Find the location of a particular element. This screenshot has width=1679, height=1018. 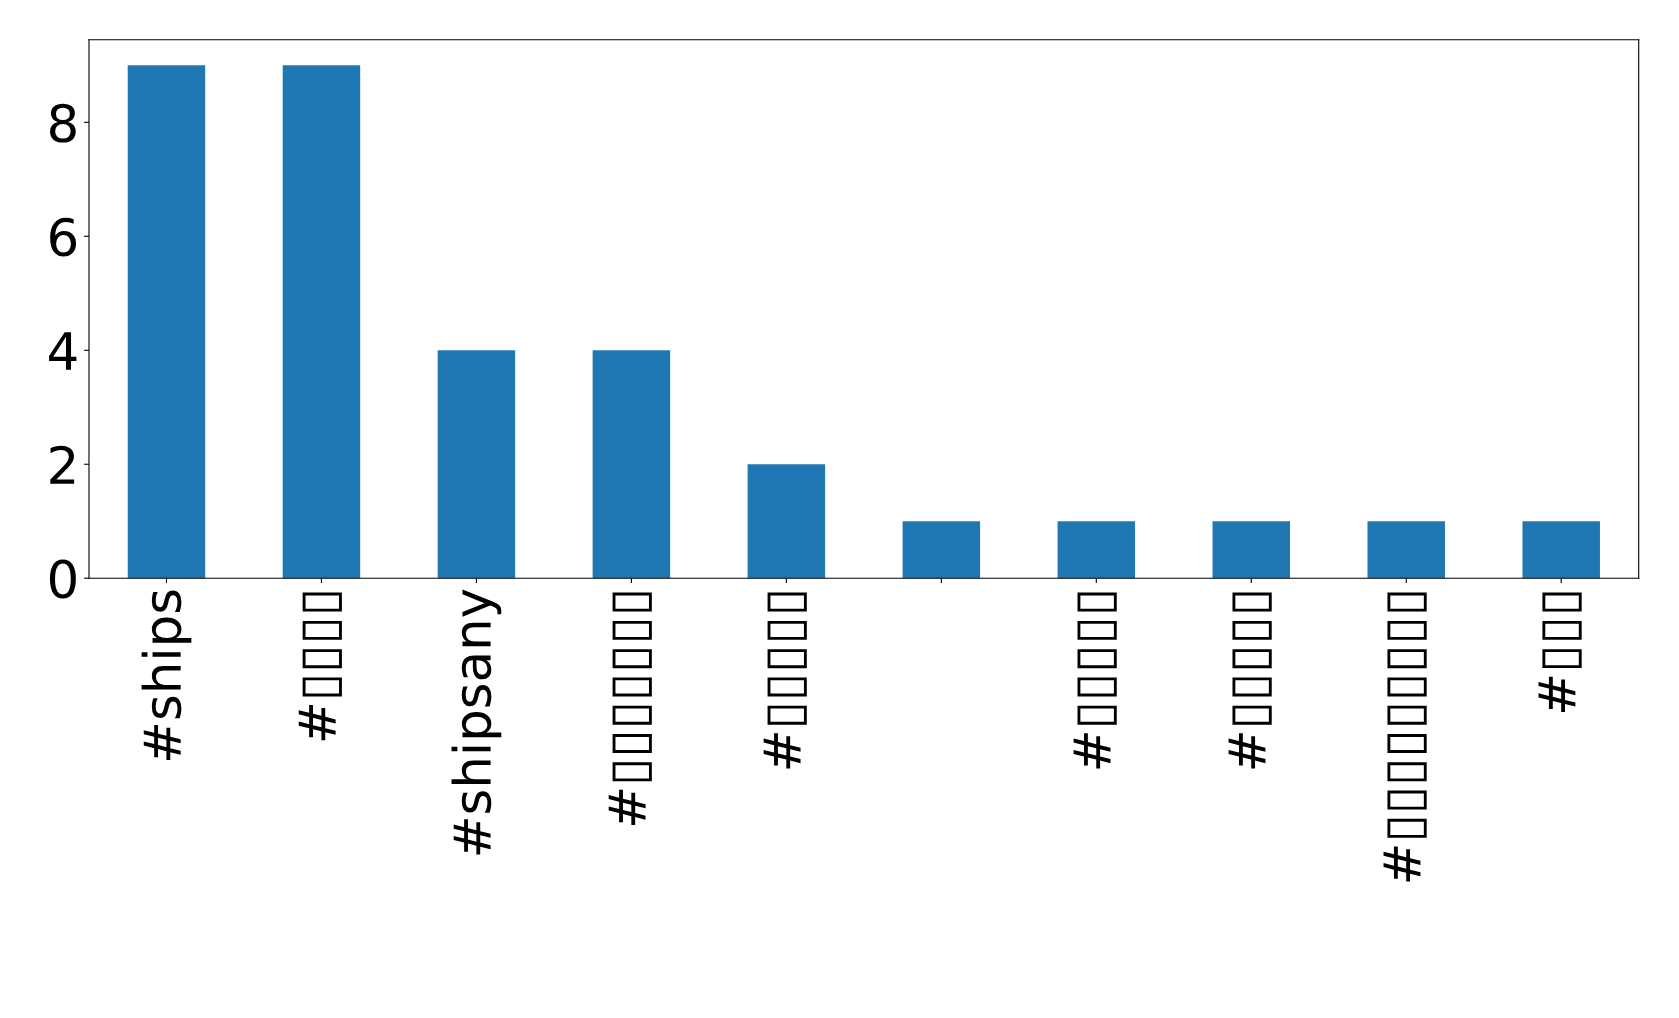

x-tick-label: #shipsany is located at coordinates (476, 722).